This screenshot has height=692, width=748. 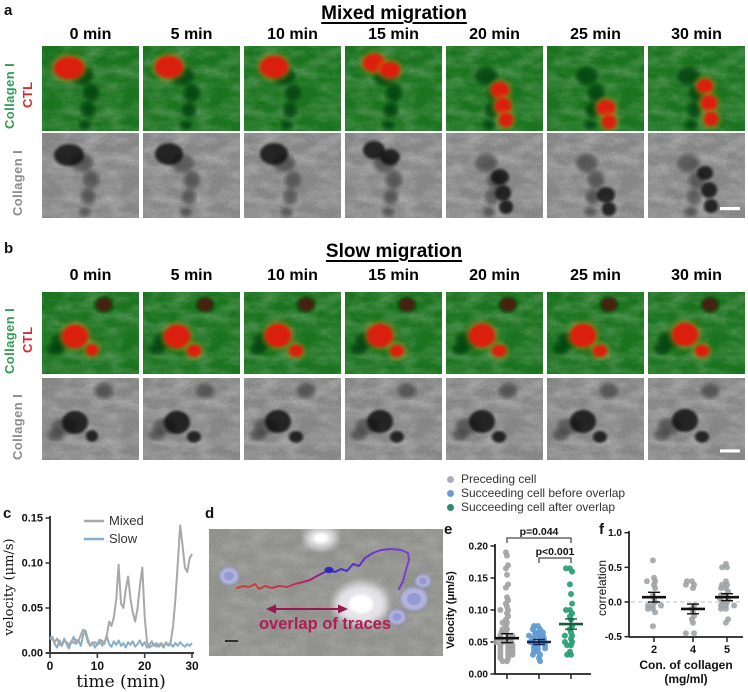 What do you see at coordinates (20, 333) in the screenshot?
I see `panel-b-row1-labels: Collagen I CTL` at bounding box center [20, 333].